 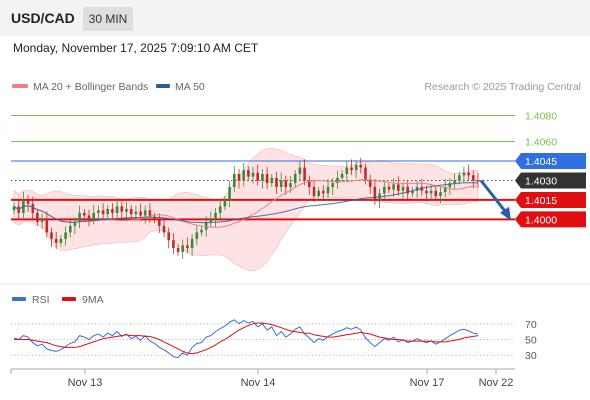 What do you see at coordinates (550, 199) in the screenshot?
I see `price-level-tag-1-4015: 1.4015` at bounding box center [550, 199].